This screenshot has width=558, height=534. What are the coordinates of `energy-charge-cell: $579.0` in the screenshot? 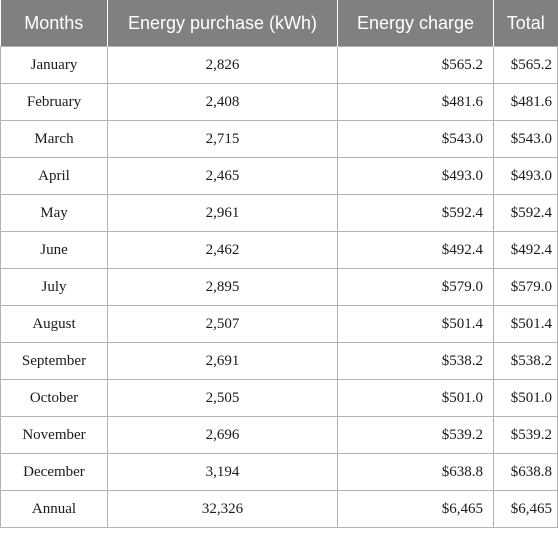 It's located at (415, 287).